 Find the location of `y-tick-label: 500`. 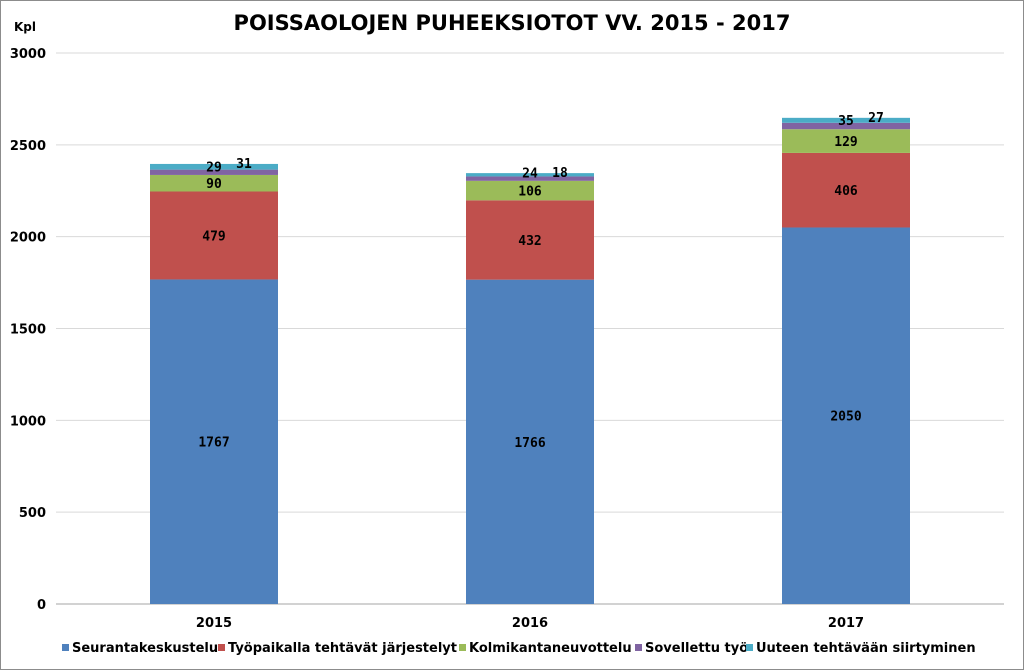

y-tick-label: 500 is located at coordinates (32, 513).